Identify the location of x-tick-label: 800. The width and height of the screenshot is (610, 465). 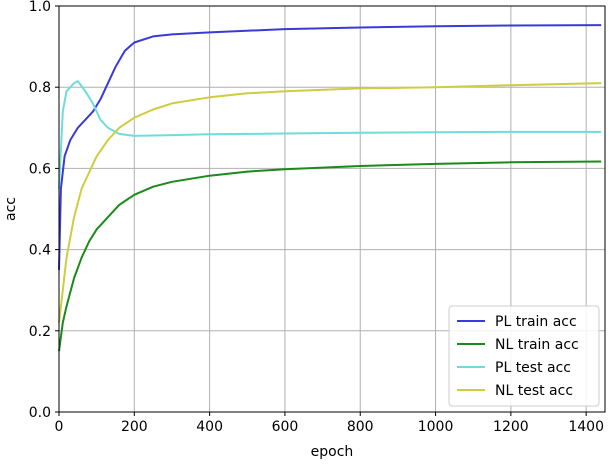
(360, 427).